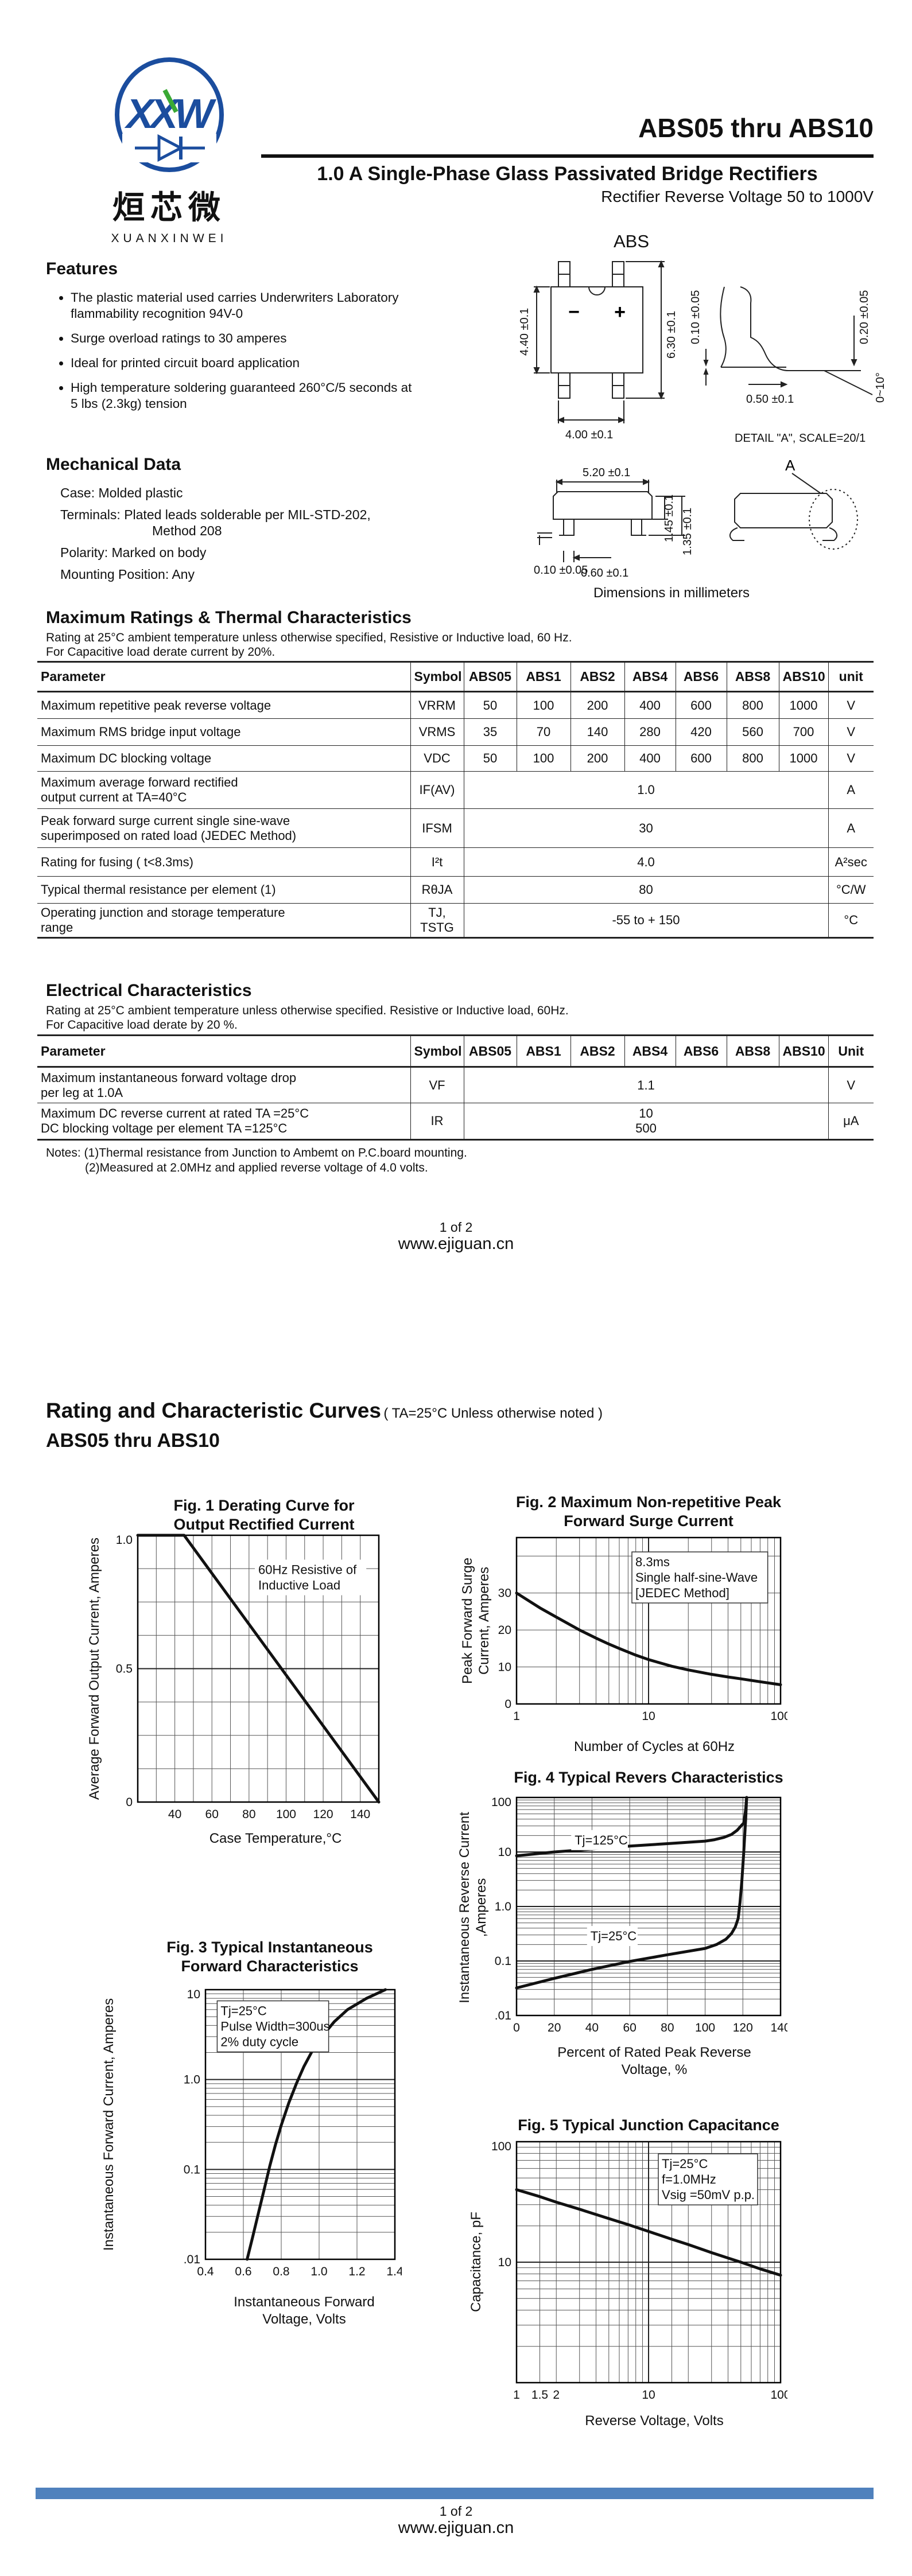 The width and height of the screenshot is (912, 2576). What do you see at coordinates (597, 705) in the screenshot?
I see `table-cell: 200` at bounding box center [597, 705].